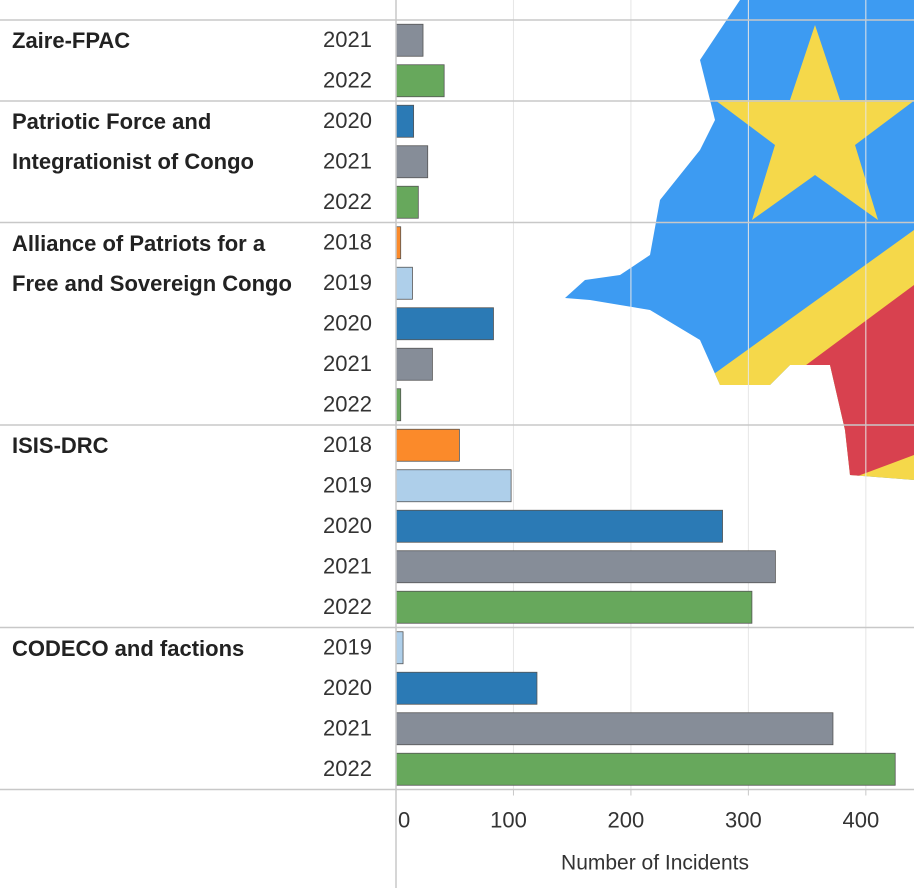  What do you see at coordinates (860, 819) in the screenshot?
I see `x-tick-label: 400` at bounding box center [860, 819].